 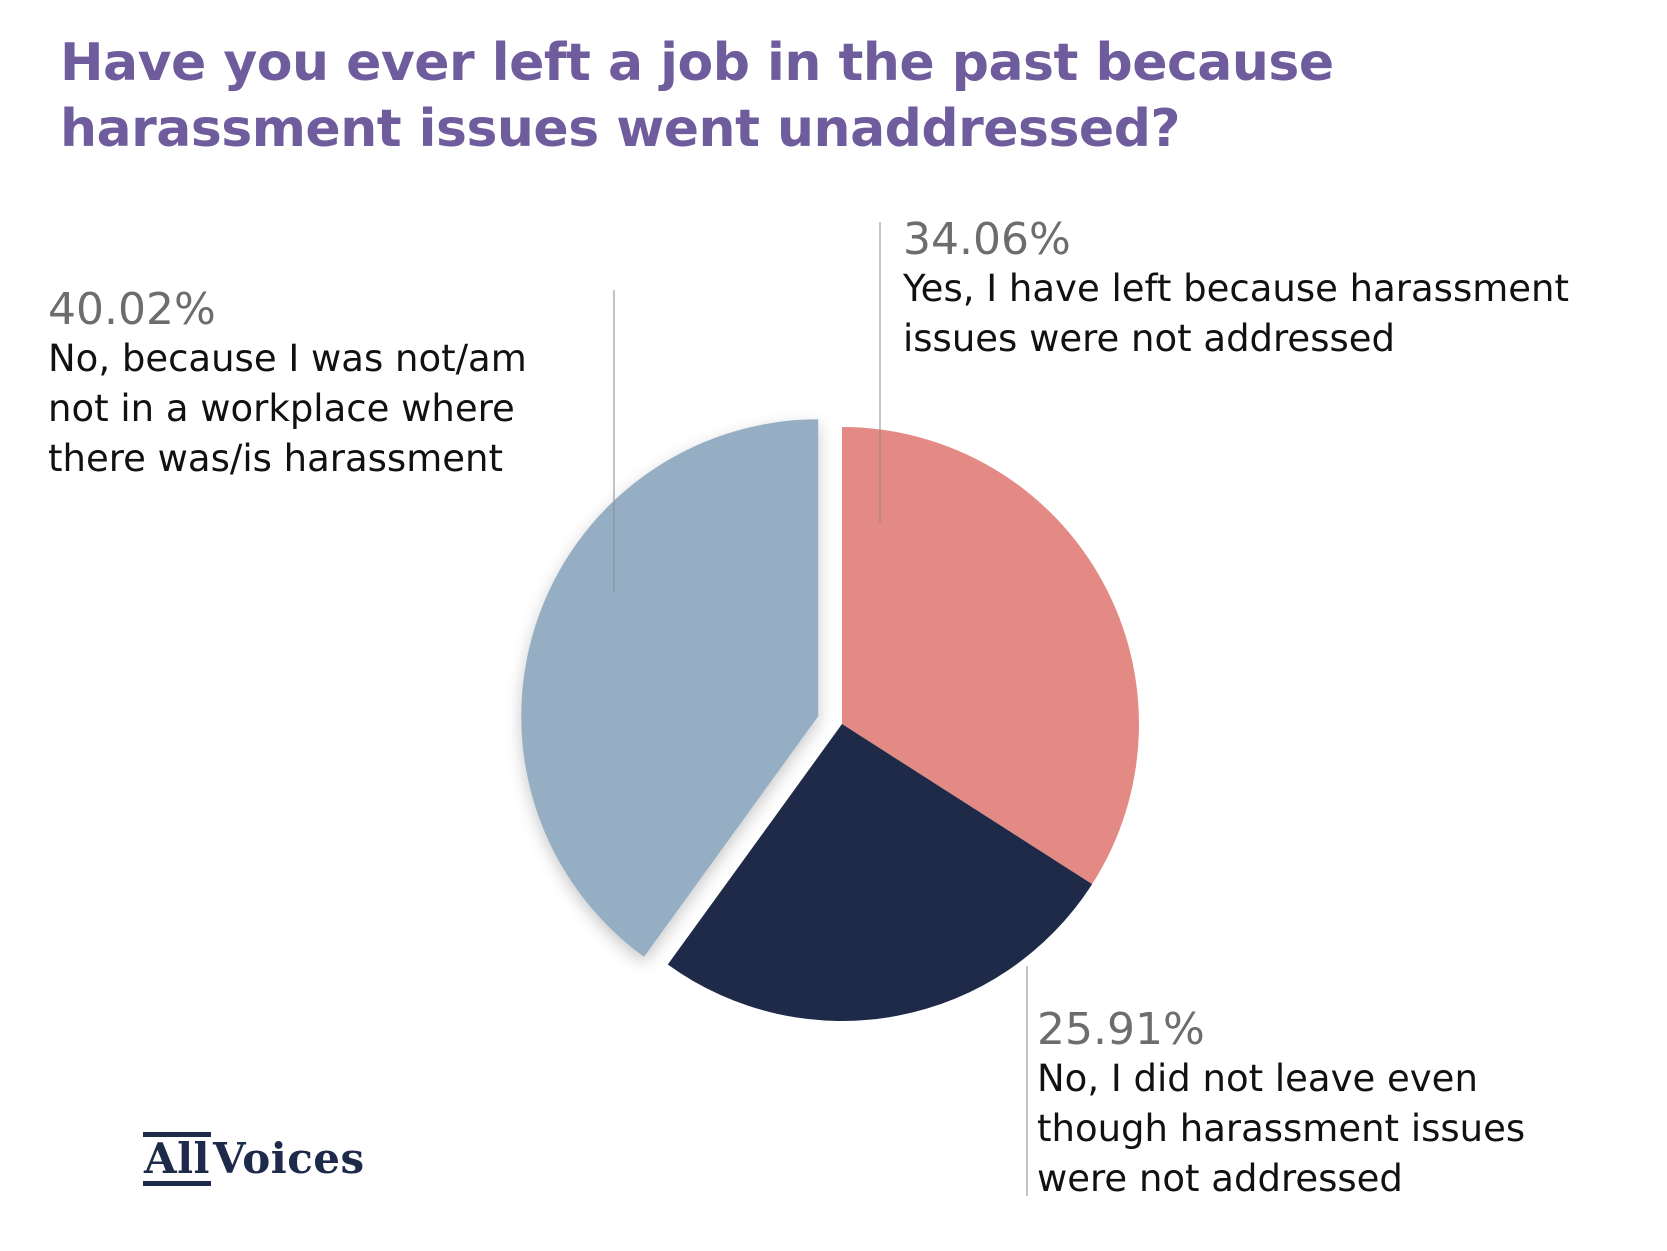 I want to click on allvoices-logo: All Voices, so click(x=254, y=1159).